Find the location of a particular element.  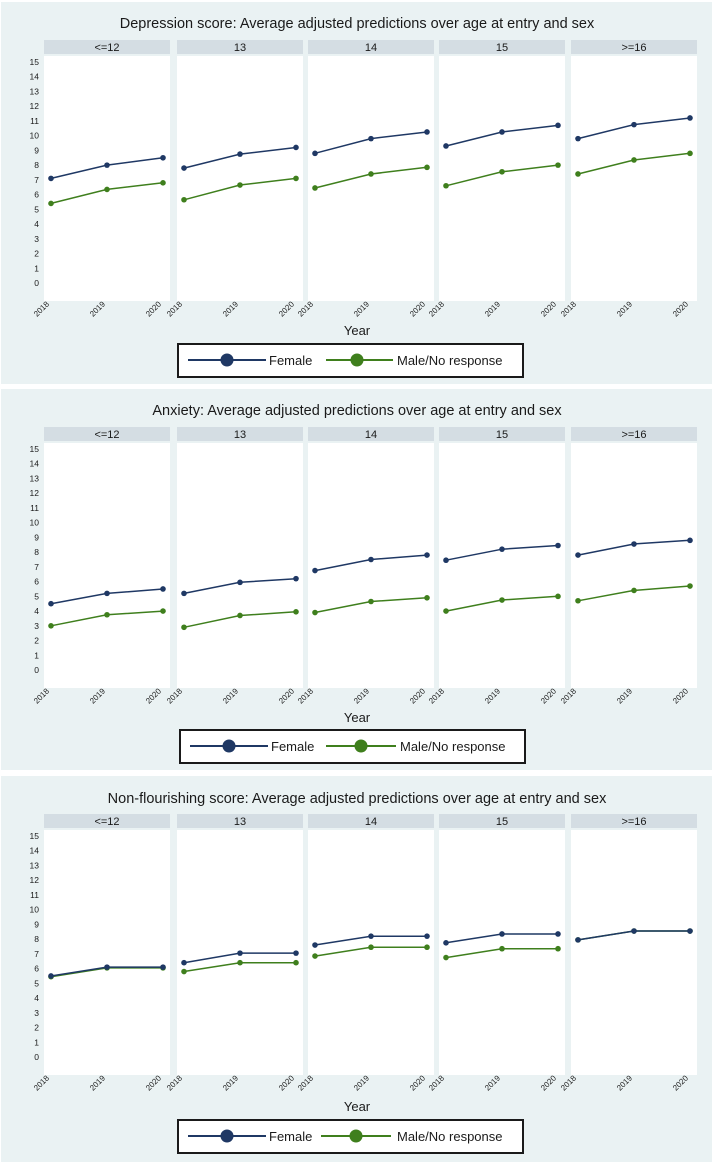

facet-panel: >=16 2018 2019 2020 is located at coordinates (628, 953).